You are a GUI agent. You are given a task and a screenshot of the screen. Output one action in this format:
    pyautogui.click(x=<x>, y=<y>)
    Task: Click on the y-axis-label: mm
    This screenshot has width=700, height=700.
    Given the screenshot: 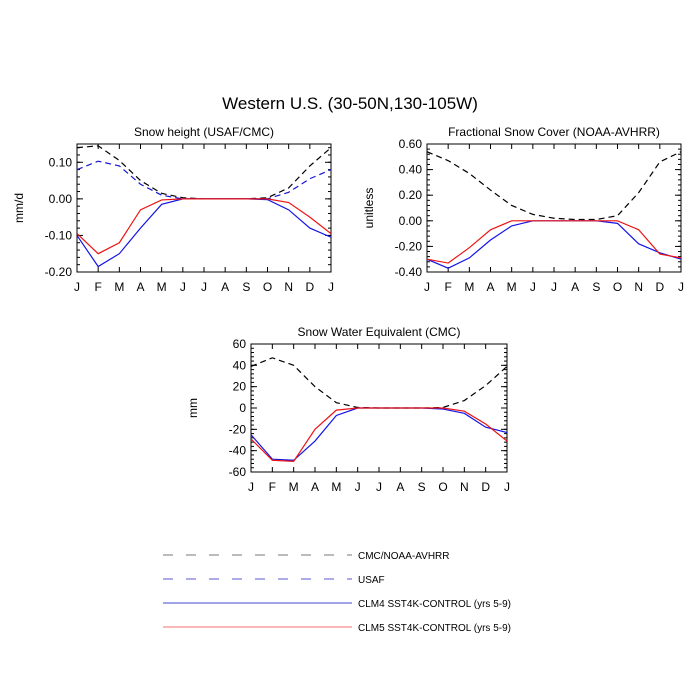 What is the action you would take?
    pyautogui.click(x=193, y=408)
    